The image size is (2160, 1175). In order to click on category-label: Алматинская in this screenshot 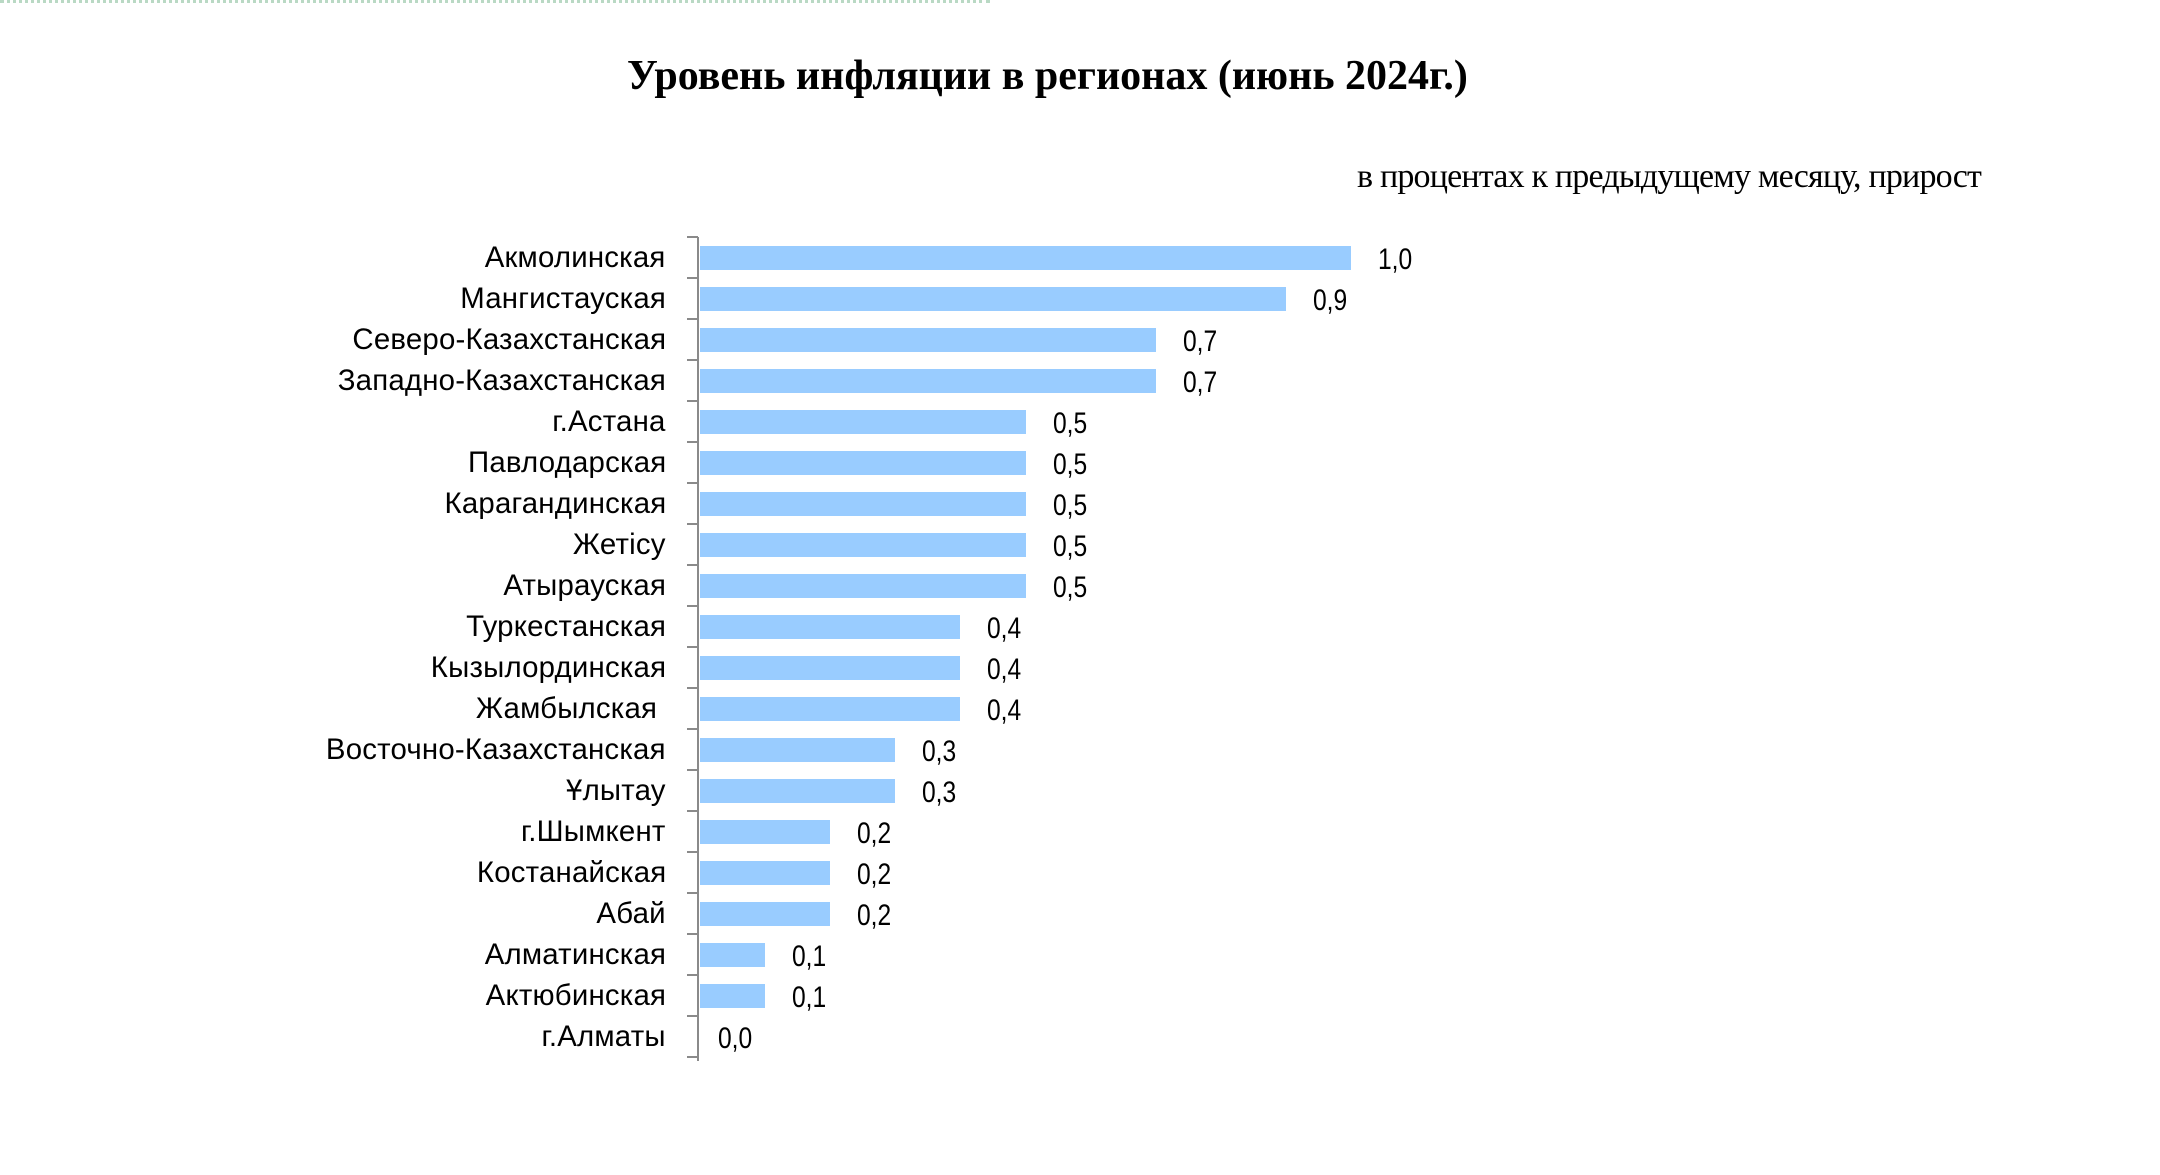, I will do `click(575, 954)`.